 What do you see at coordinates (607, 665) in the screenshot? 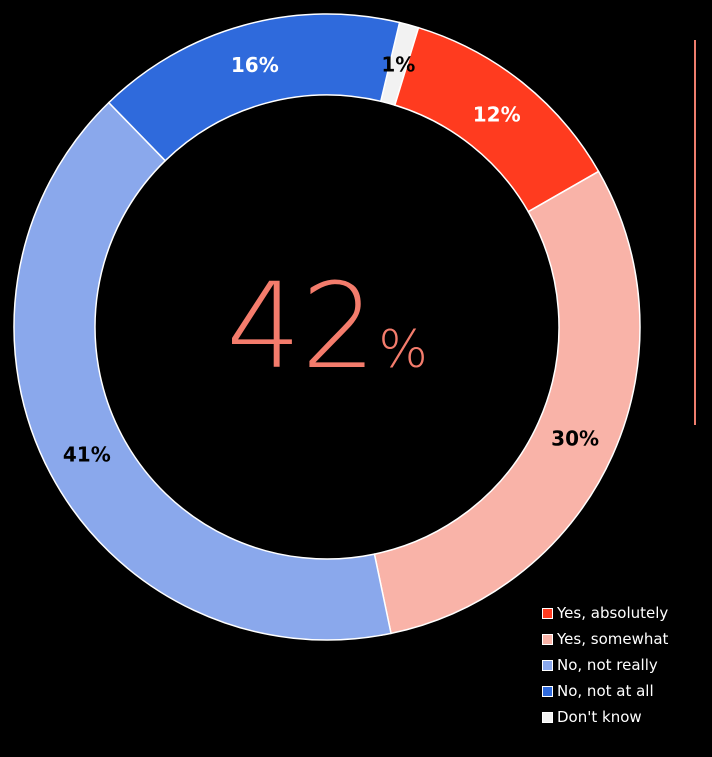
I see `legend-label: No, not really` at bounding box center [607, 665].